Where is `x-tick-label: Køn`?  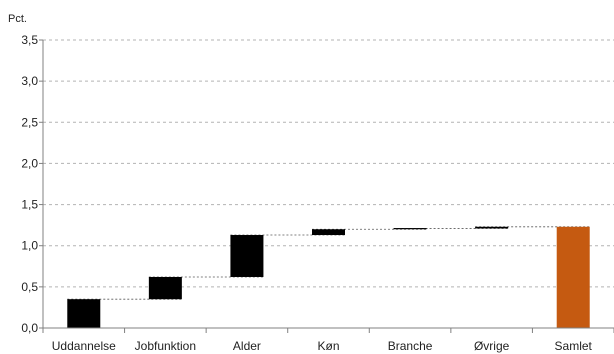
x-tick-label: Køn is located at coordinates (328, 346).